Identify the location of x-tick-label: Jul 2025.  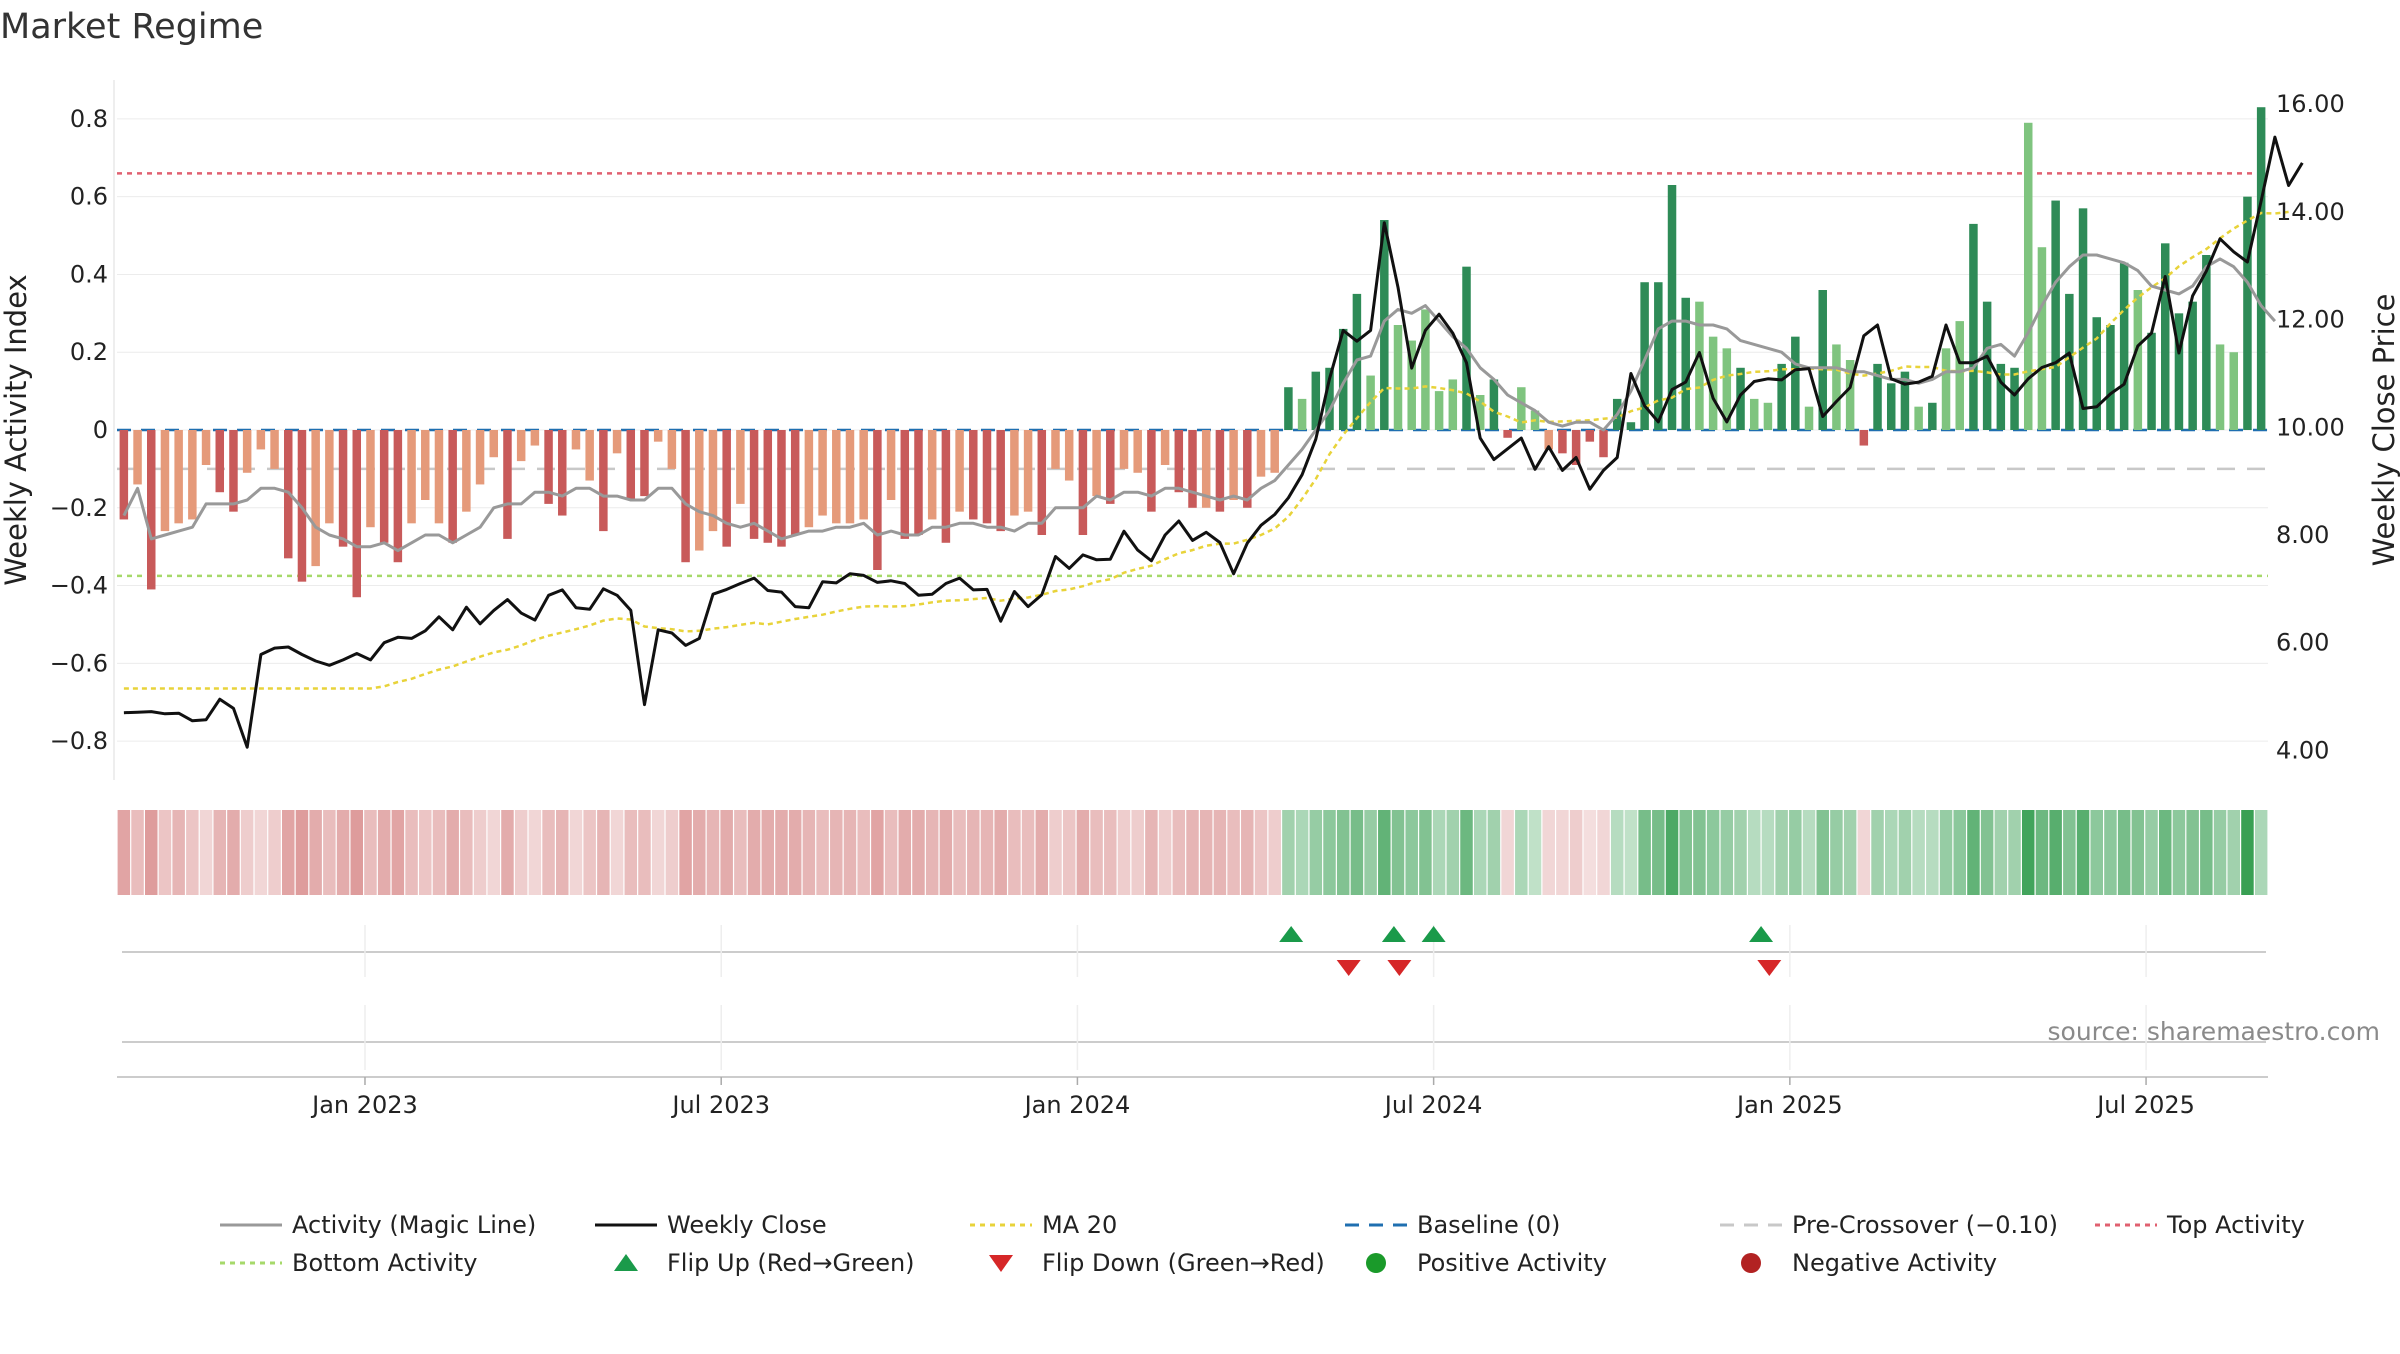
(2145, 1105).